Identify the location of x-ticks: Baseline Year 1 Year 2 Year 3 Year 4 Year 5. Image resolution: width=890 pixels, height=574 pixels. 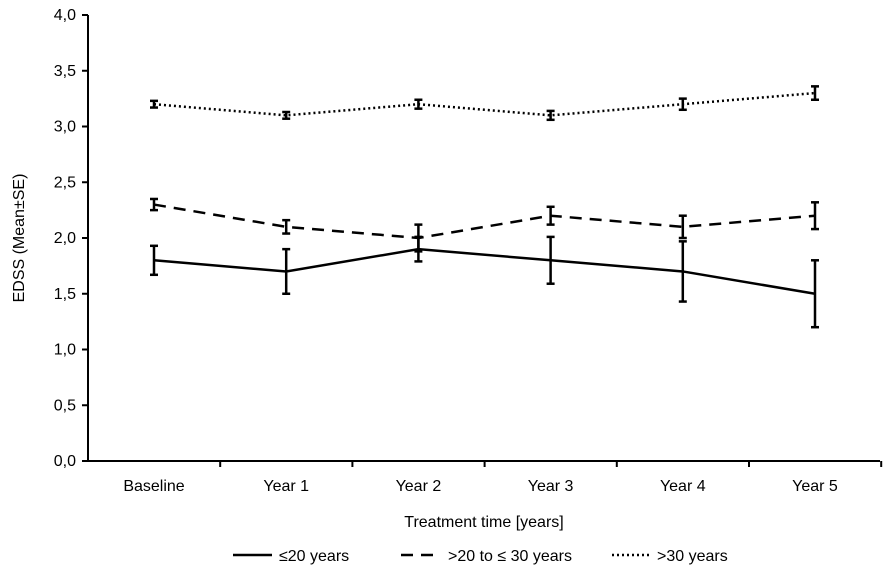
(503, 478).